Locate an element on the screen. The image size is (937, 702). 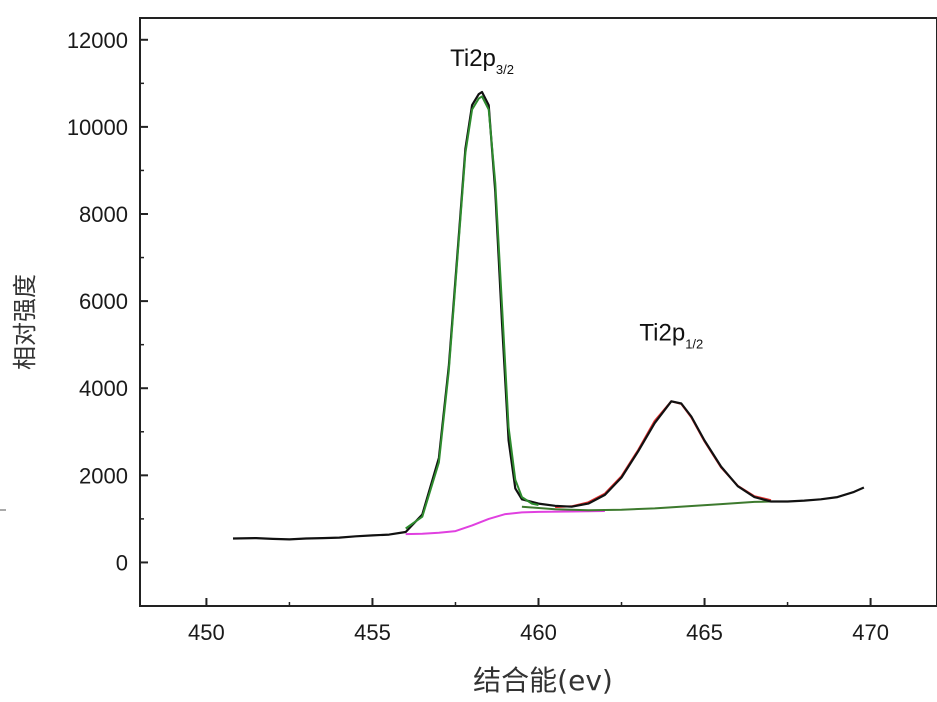
x-axis-ticks: 450 455 460 465 470 is located at coordinates (538, 621).